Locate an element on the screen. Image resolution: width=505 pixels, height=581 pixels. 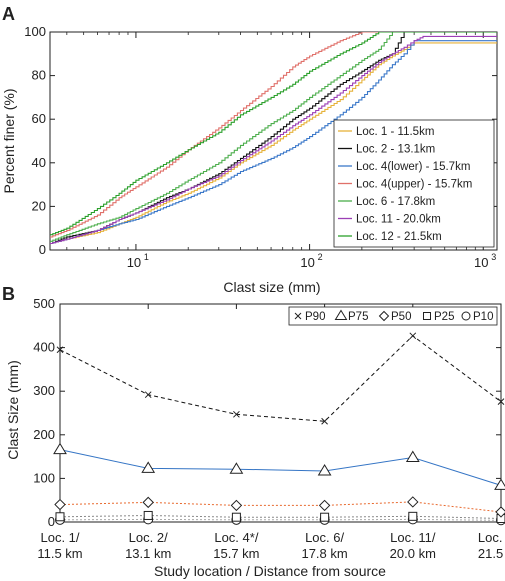
panel-b-legend-label: P90 is located at coordinates (315, 317).